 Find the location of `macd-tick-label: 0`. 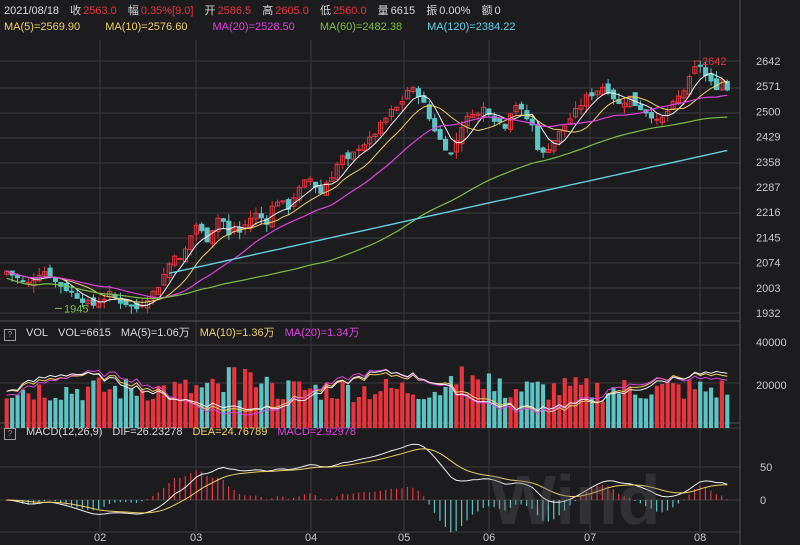

macd-tick-label: 0 is located at coordinates (763, 501).